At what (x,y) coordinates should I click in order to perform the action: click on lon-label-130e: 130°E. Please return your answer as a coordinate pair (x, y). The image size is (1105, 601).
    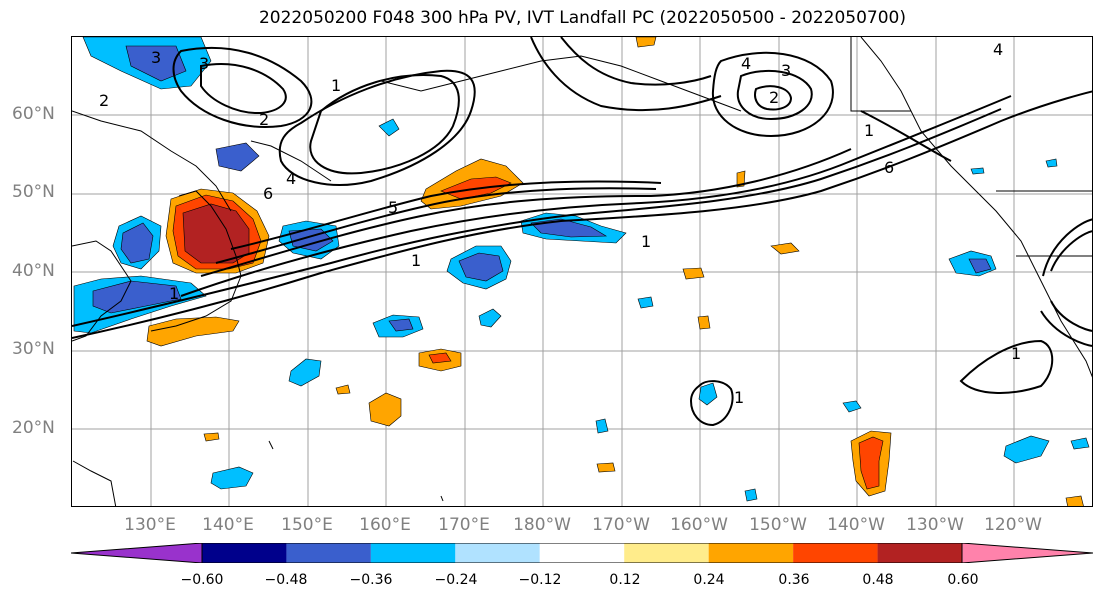
    Looking at the image, I should click on (150, 525).